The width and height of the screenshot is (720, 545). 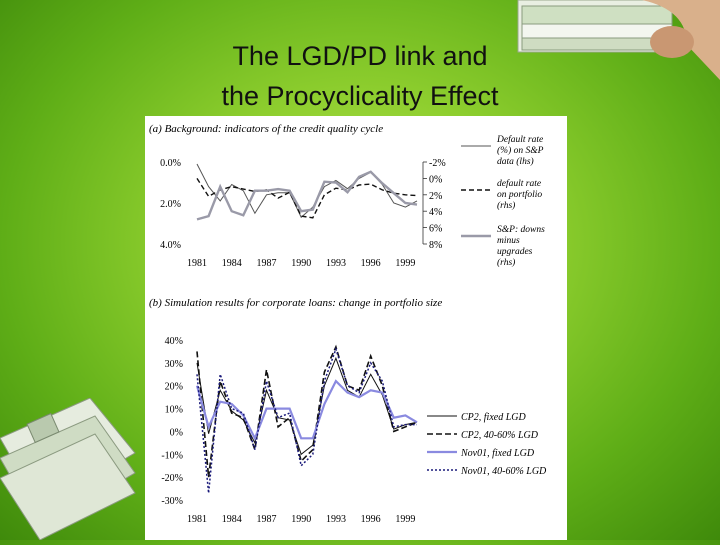 I want to click on slide-title-line-2: the Procyclicality Effect, so click(x=360, y=96).